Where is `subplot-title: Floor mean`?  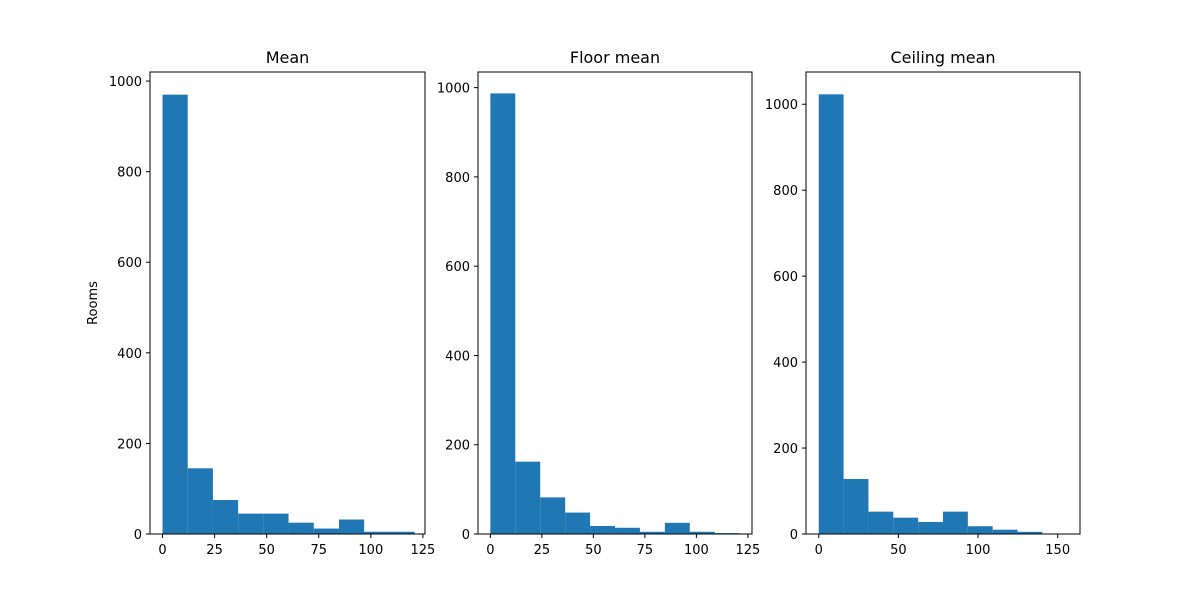 subplot-title: Floor mean is located at coordinates (615, 57).